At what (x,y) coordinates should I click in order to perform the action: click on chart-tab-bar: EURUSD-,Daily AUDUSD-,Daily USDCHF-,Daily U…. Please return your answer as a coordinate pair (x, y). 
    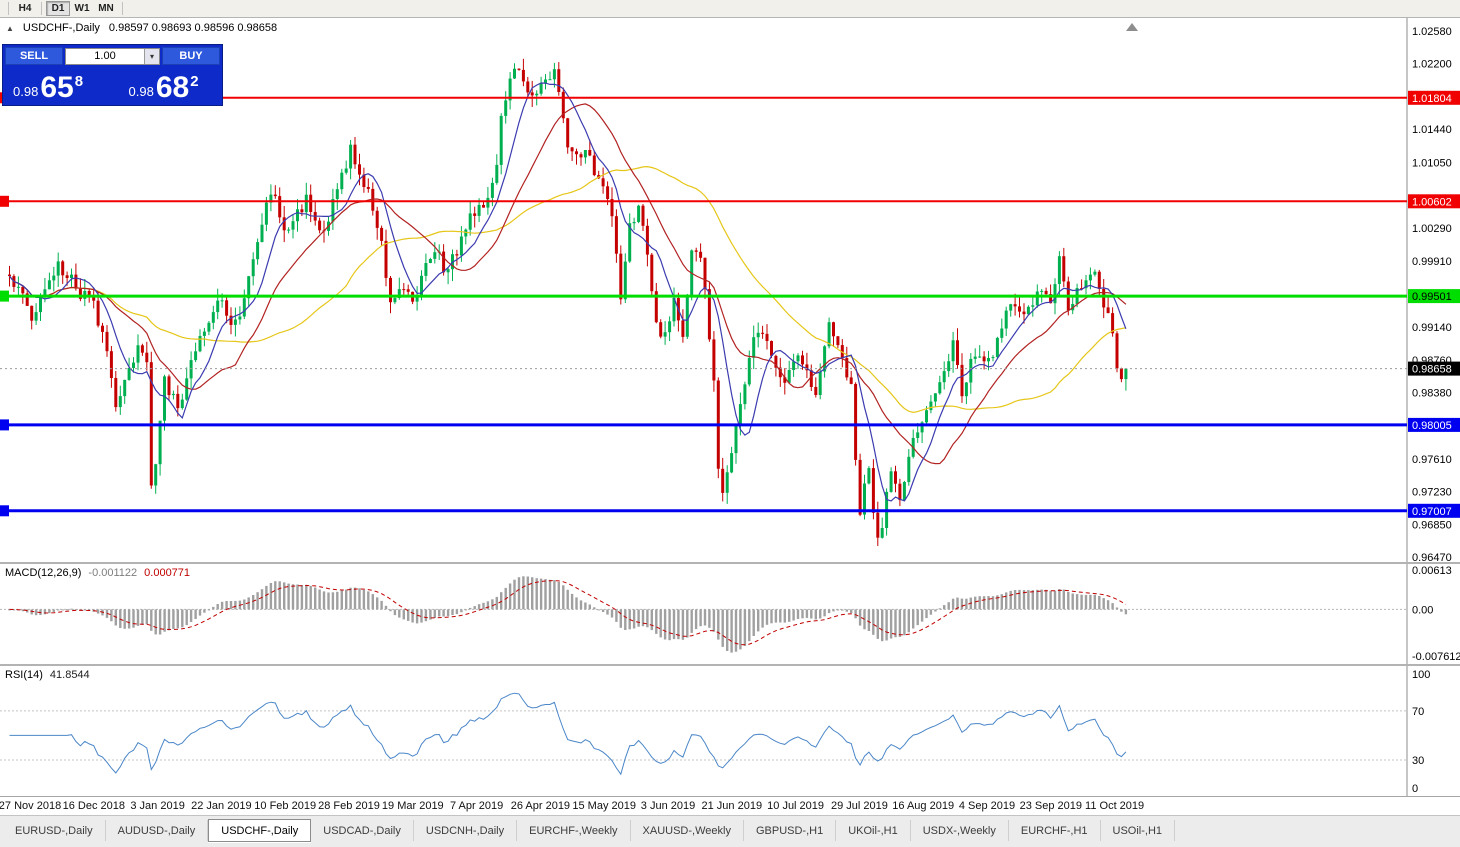
    Looking at the image, I should click on (730, 831).